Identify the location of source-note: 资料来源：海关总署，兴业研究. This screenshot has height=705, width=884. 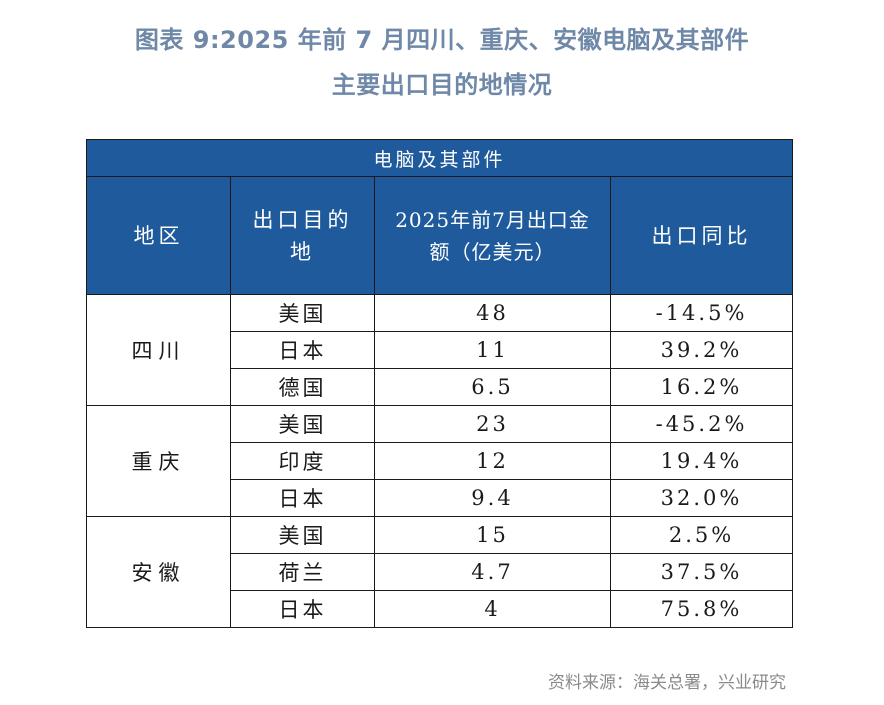
(667, 683).